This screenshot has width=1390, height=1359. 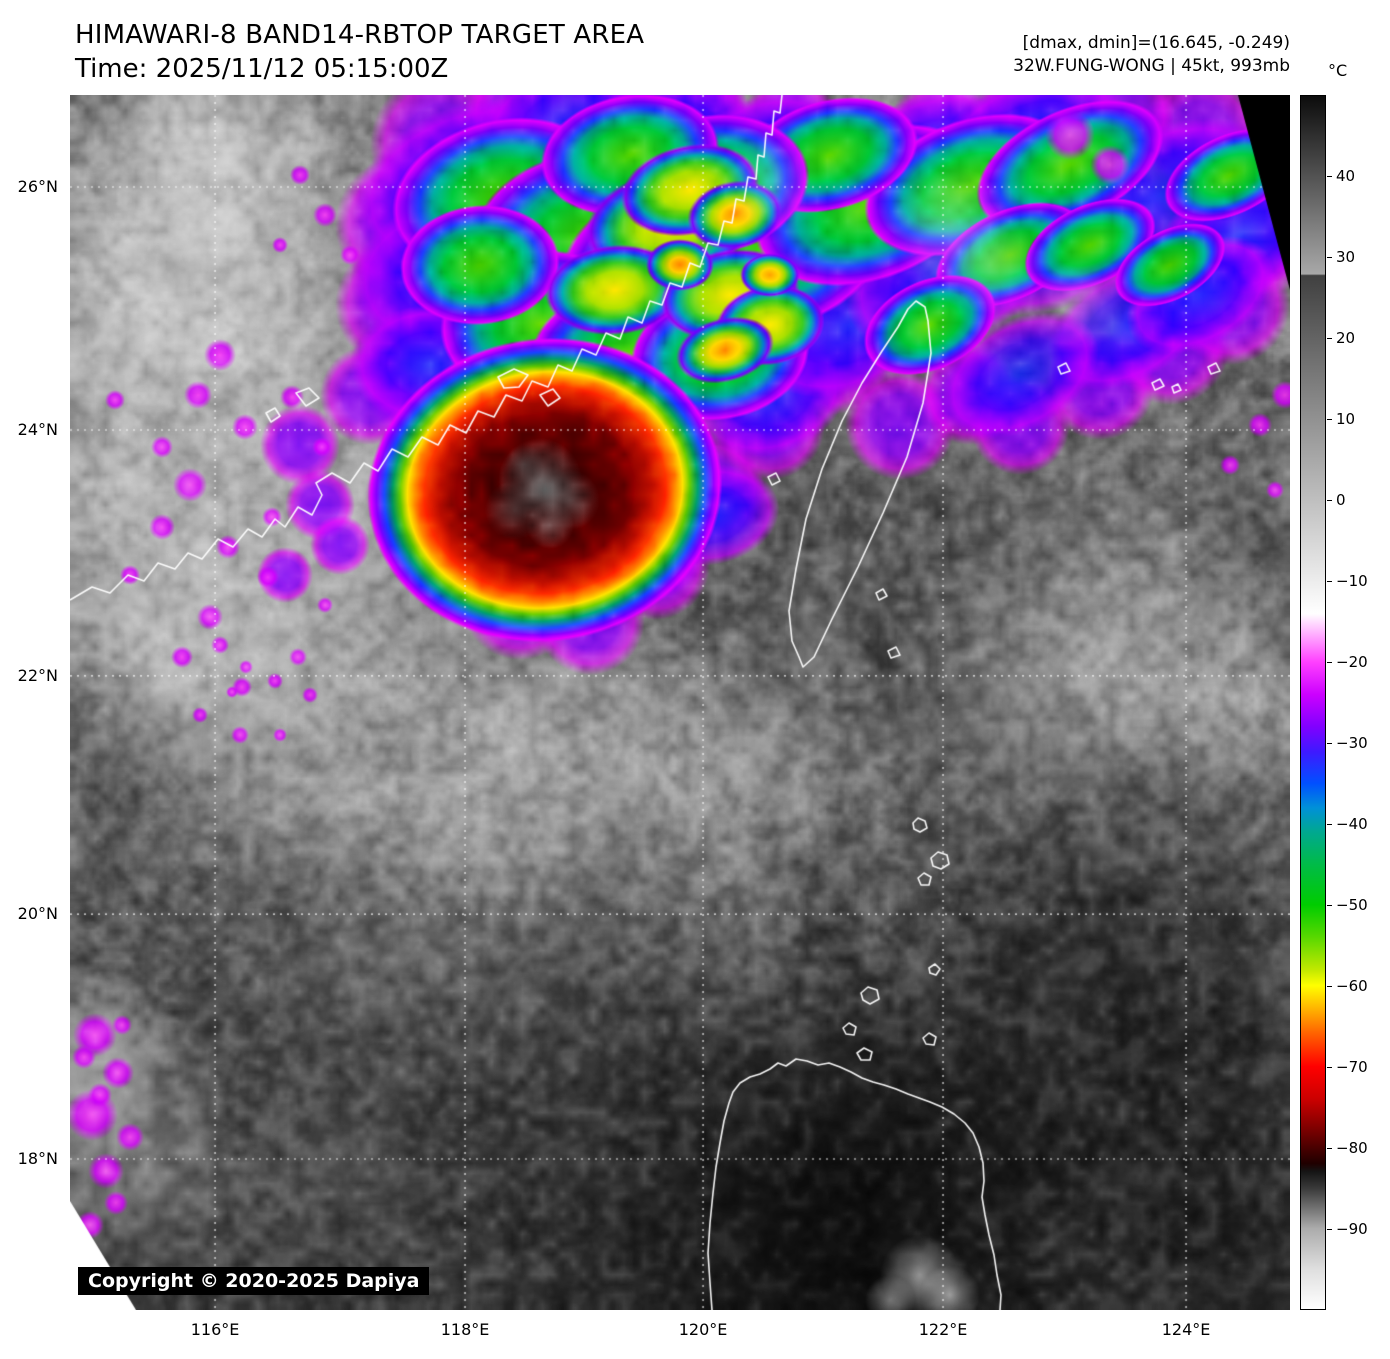 What do you see at coordinates (943, 1329) in the screenshot?
I see `longitude-label: 122°E` at bounding box center [943, 1329].